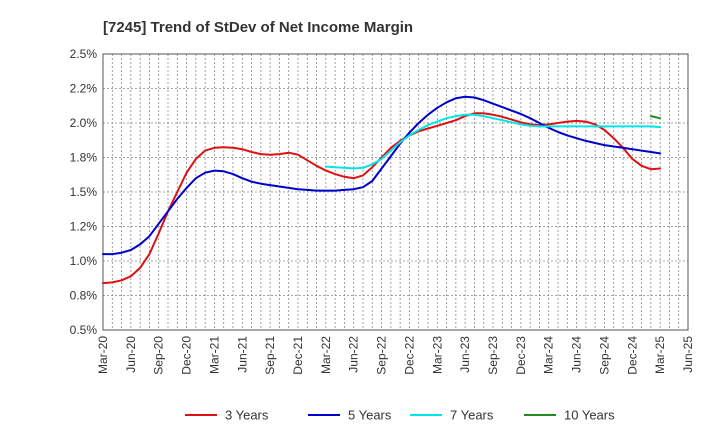  I want to click on legend: 3 Years 5 Years 7 Years 10 Years, so click(400, 415).